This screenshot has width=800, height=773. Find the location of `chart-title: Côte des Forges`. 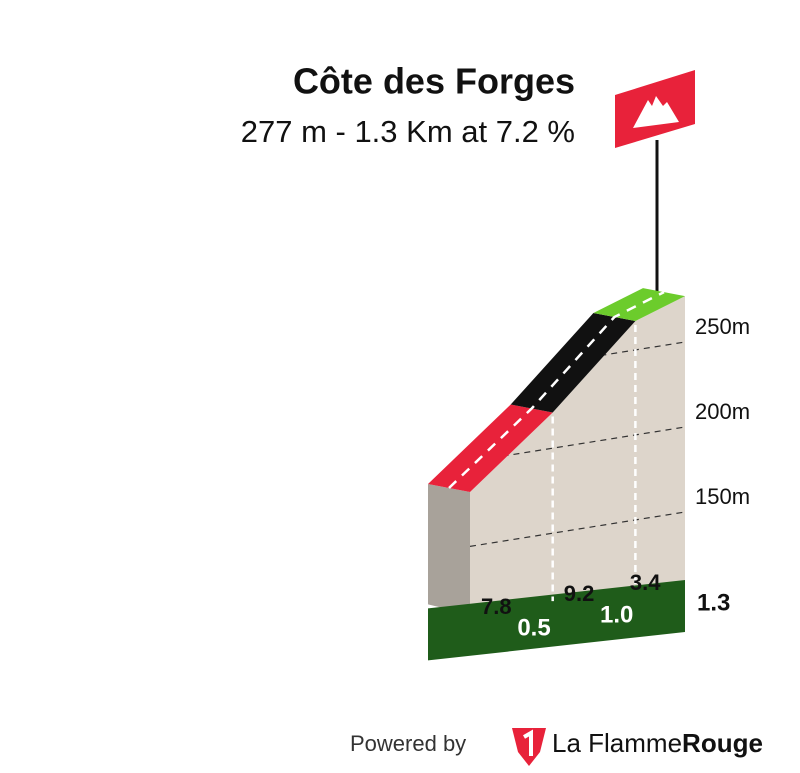

chart-title: Côte des Forges is located at coordinates (434, 81).